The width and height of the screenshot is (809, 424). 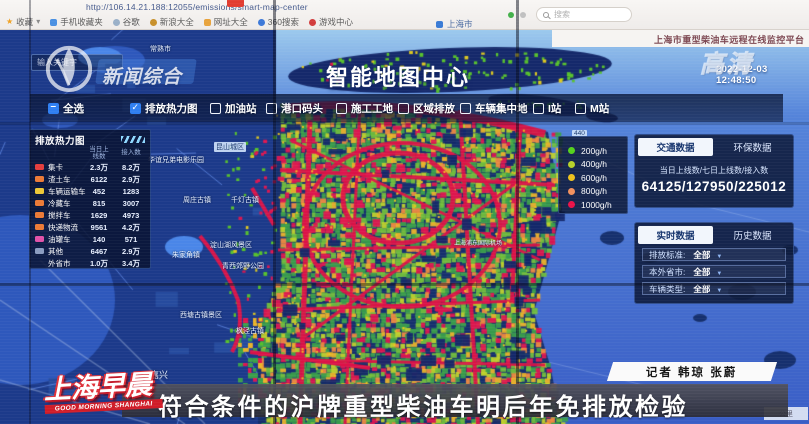 I want to click on bookmark-mobile-folder: 手机收藏夹, so click(x=76, y=22).